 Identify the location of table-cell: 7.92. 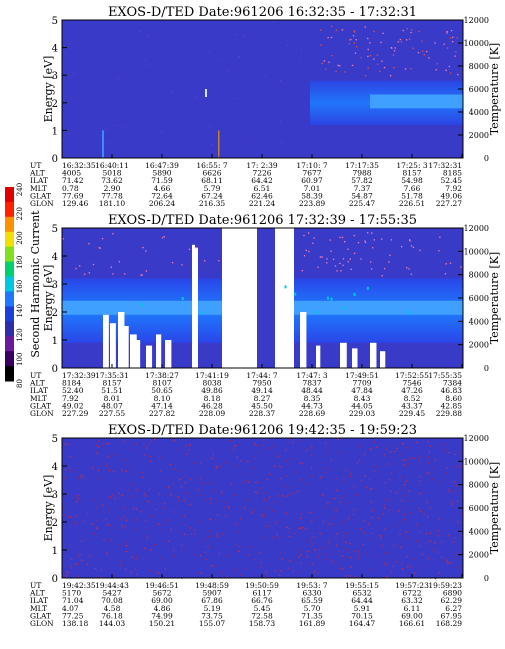
(453, 188).